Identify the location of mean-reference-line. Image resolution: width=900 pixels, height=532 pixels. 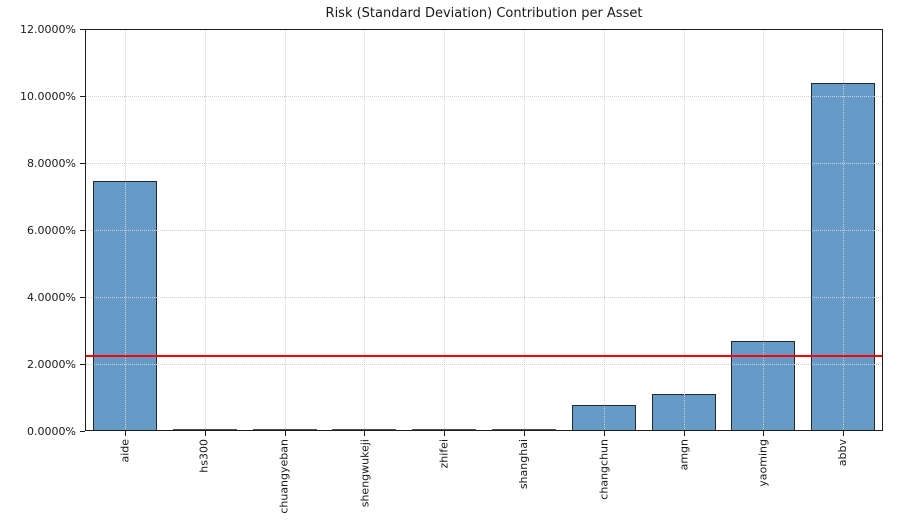
(484, 355).